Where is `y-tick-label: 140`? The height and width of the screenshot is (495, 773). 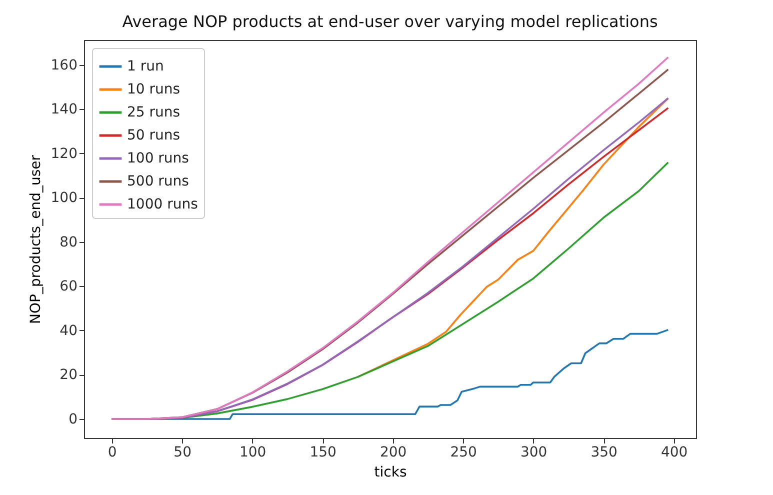
y-tick-label: 140 is located at coordinates (64, 110).